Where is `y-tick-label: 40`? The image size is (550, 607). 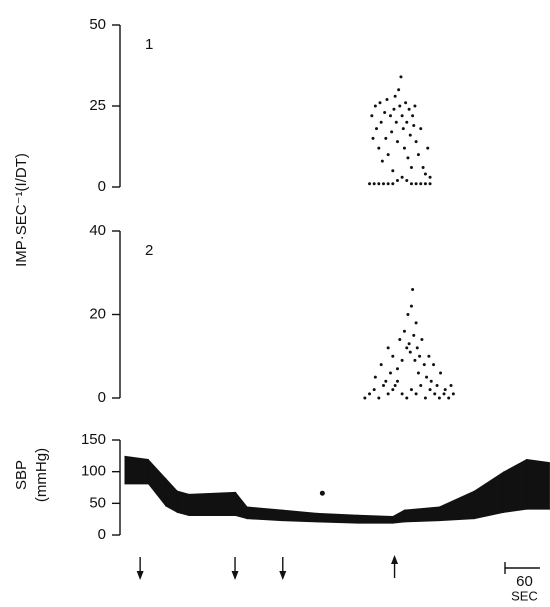 y-tick-label: 40 is located at coordinates (97, 230).